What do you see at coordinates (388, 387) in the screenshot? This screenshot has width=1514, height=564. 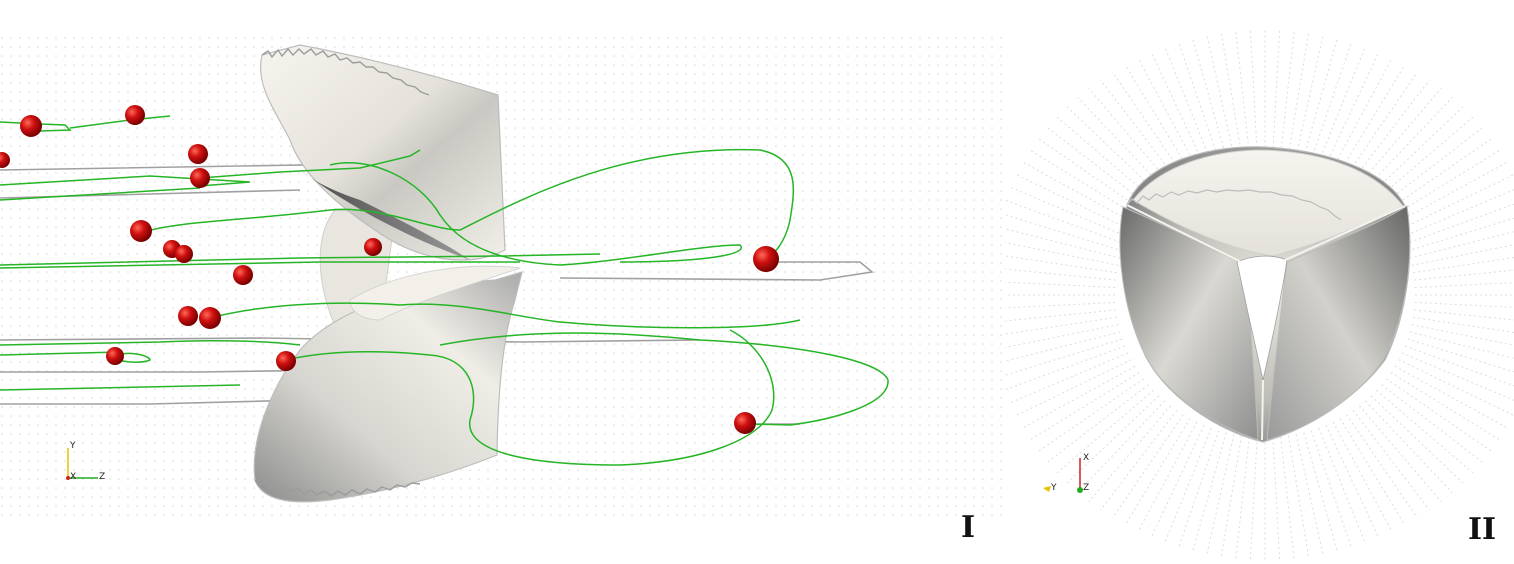 I see `lower-leaflet` at bounding box center [388, 387].